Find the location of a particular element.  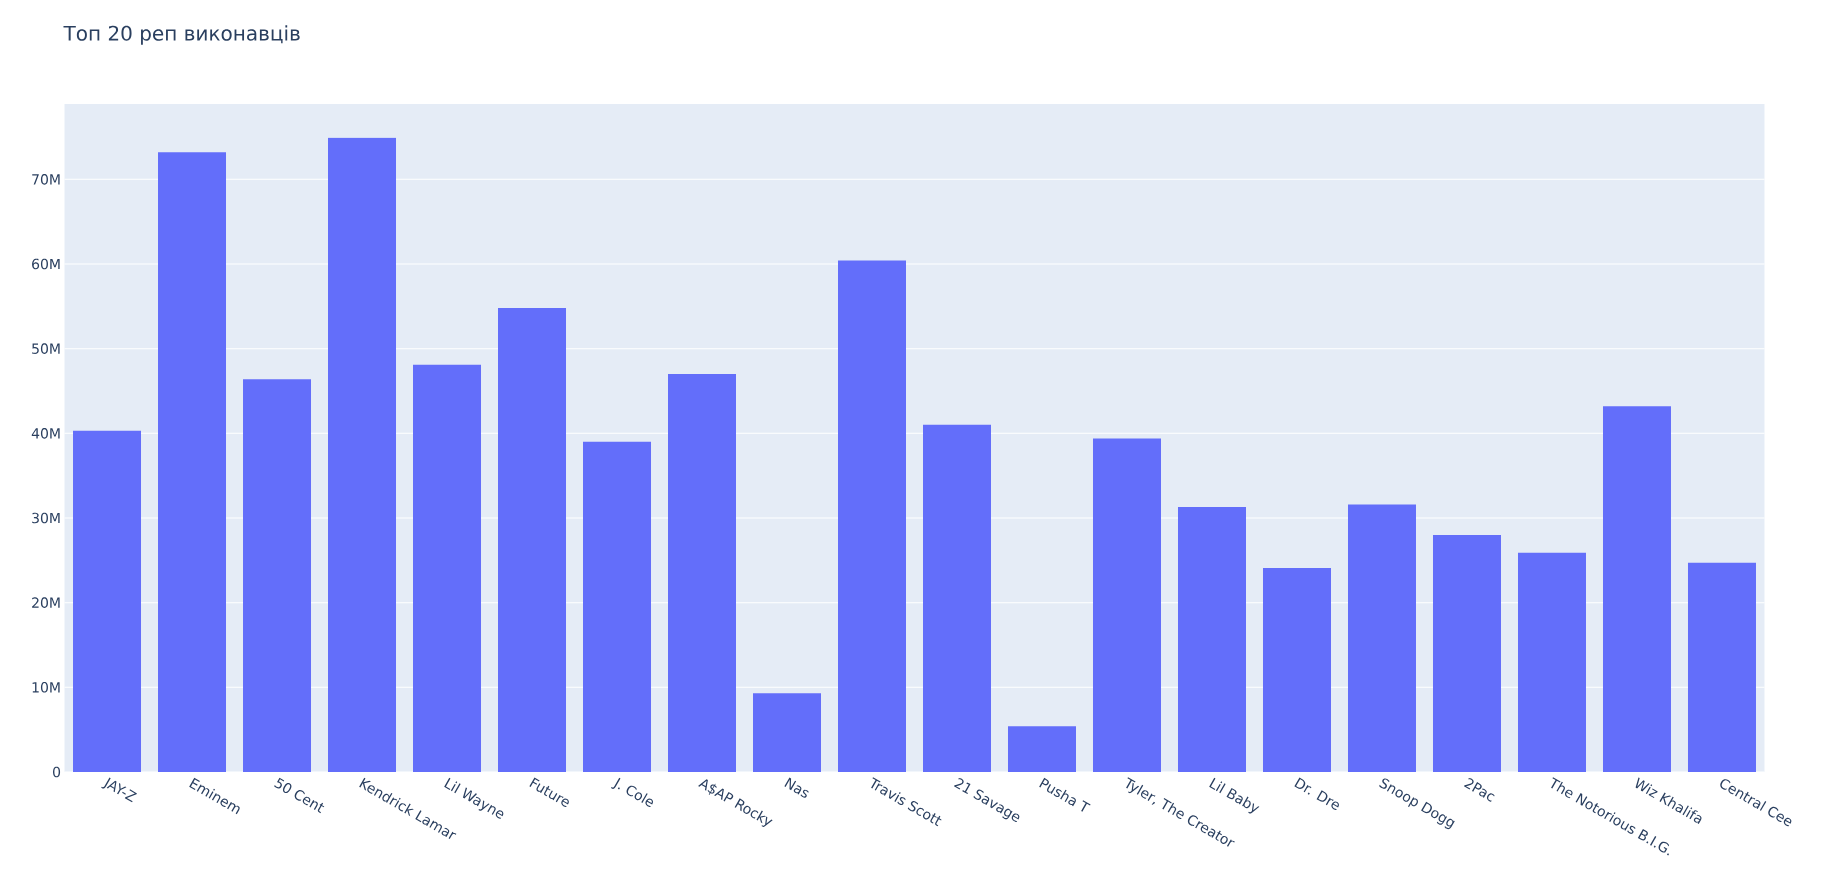

x-tick-label: J. Cole is located at coordinates (632, 792).